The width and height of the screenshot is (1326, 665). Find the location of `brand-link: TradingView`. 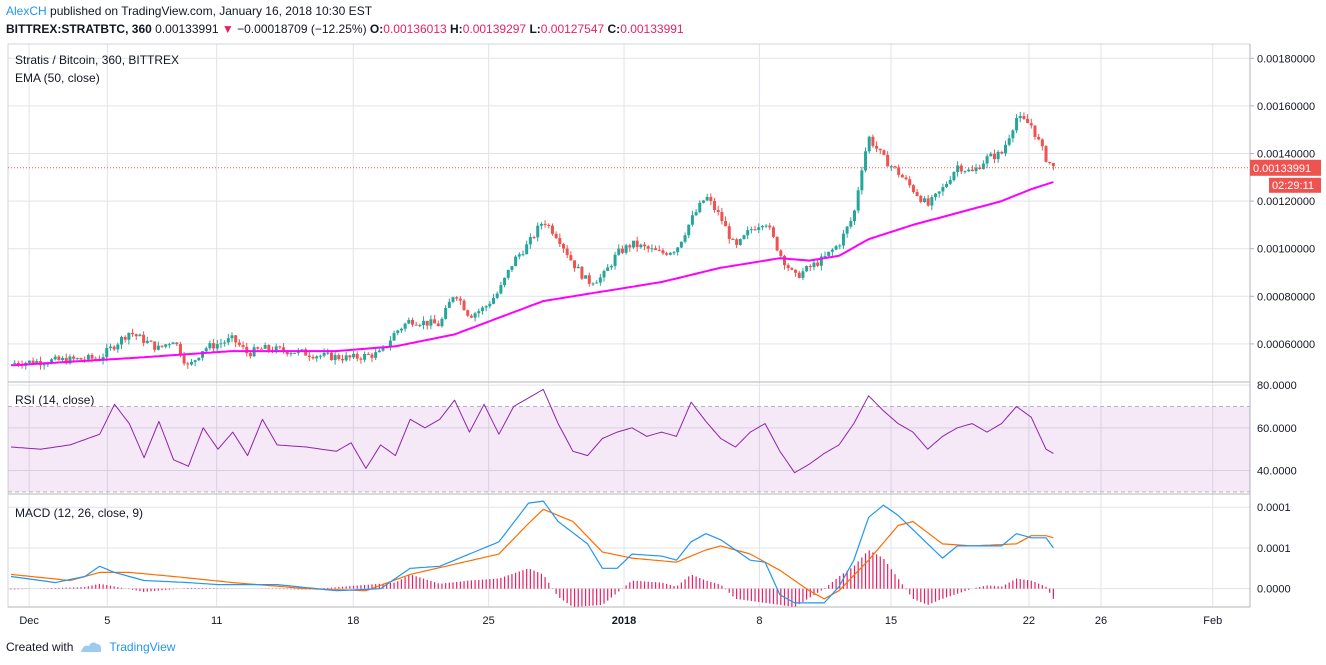

brand-link: TradingView is located at coordinates (142, 647).